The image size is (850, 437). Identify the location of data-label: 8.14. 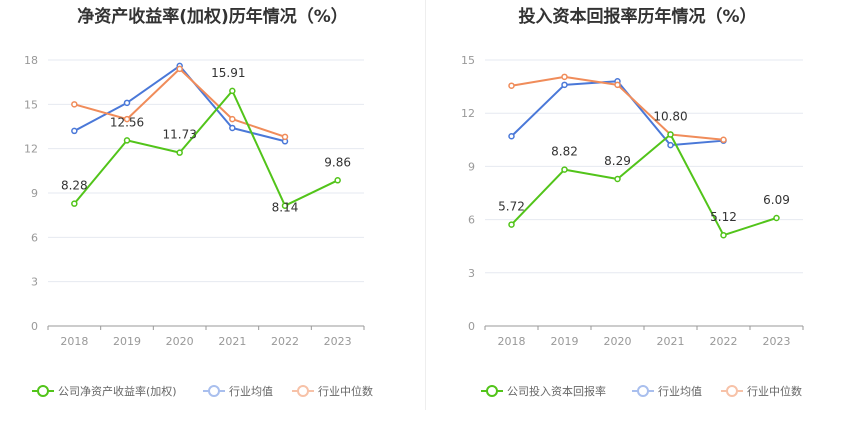
(285, 208).